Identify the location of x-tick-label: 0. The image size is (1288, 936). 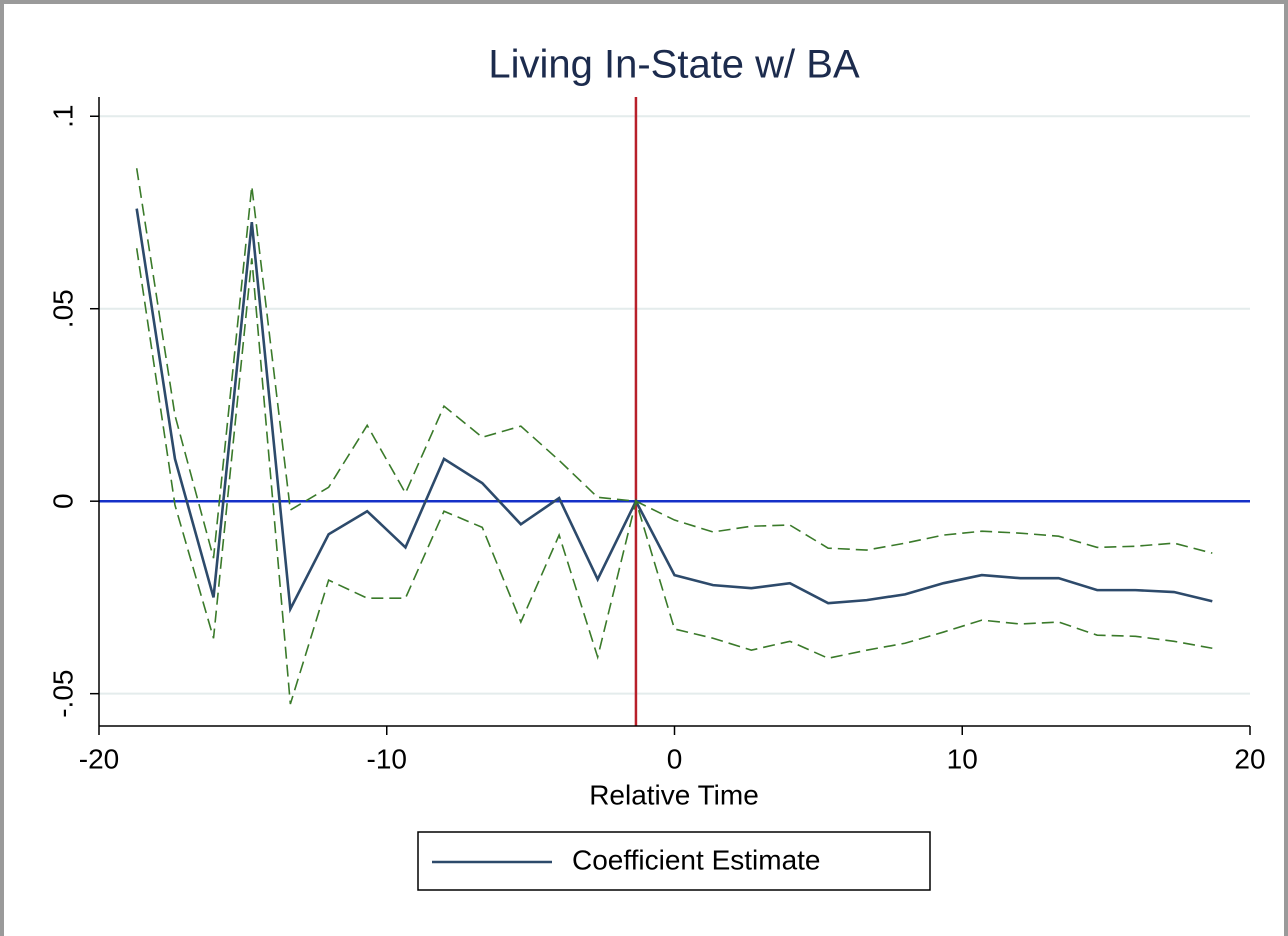
(675, 758).